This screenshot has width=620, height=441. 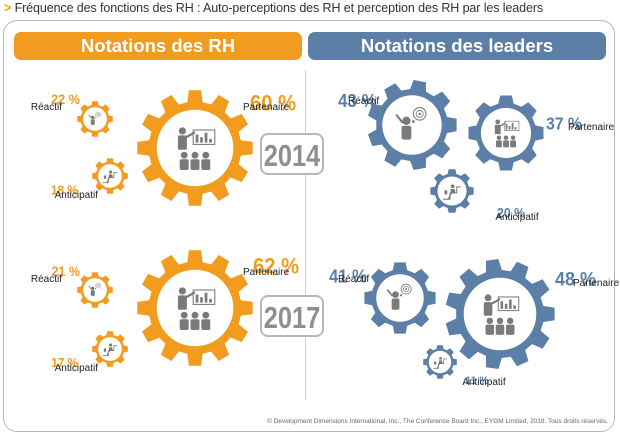 I want to click on value-label: 17 %, so click(x=64, y=363).